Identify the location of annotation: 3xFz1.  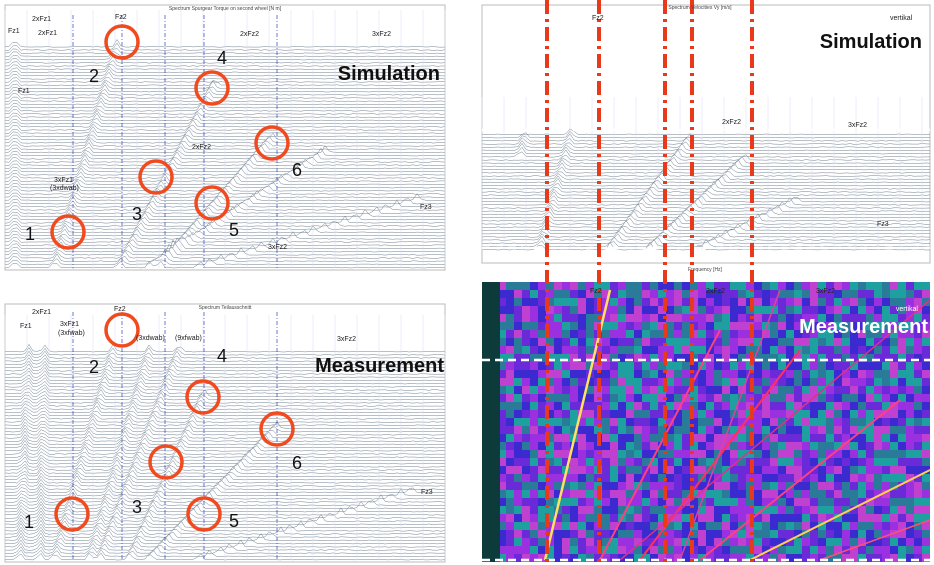
(69, 324).